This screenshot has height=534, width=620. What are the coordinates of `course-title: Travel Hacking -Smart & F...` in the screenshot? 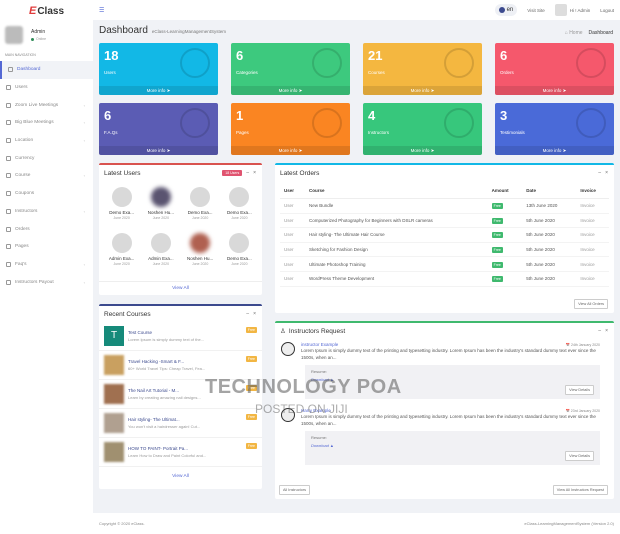 It's located at (156, 361).